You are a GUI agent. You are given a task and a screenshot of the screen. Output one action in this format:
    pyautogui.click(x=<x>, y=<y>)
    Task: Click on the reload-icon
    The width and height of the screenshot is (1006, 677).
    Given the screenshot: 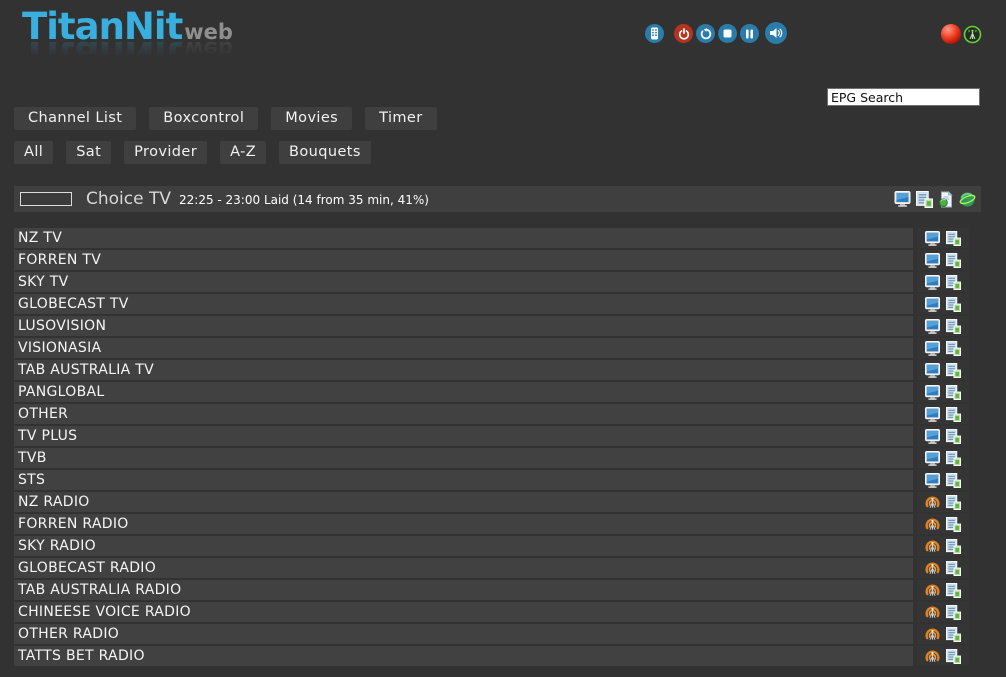 What is the action you would take?
    pyautogui.click(x=705, y=33)
    